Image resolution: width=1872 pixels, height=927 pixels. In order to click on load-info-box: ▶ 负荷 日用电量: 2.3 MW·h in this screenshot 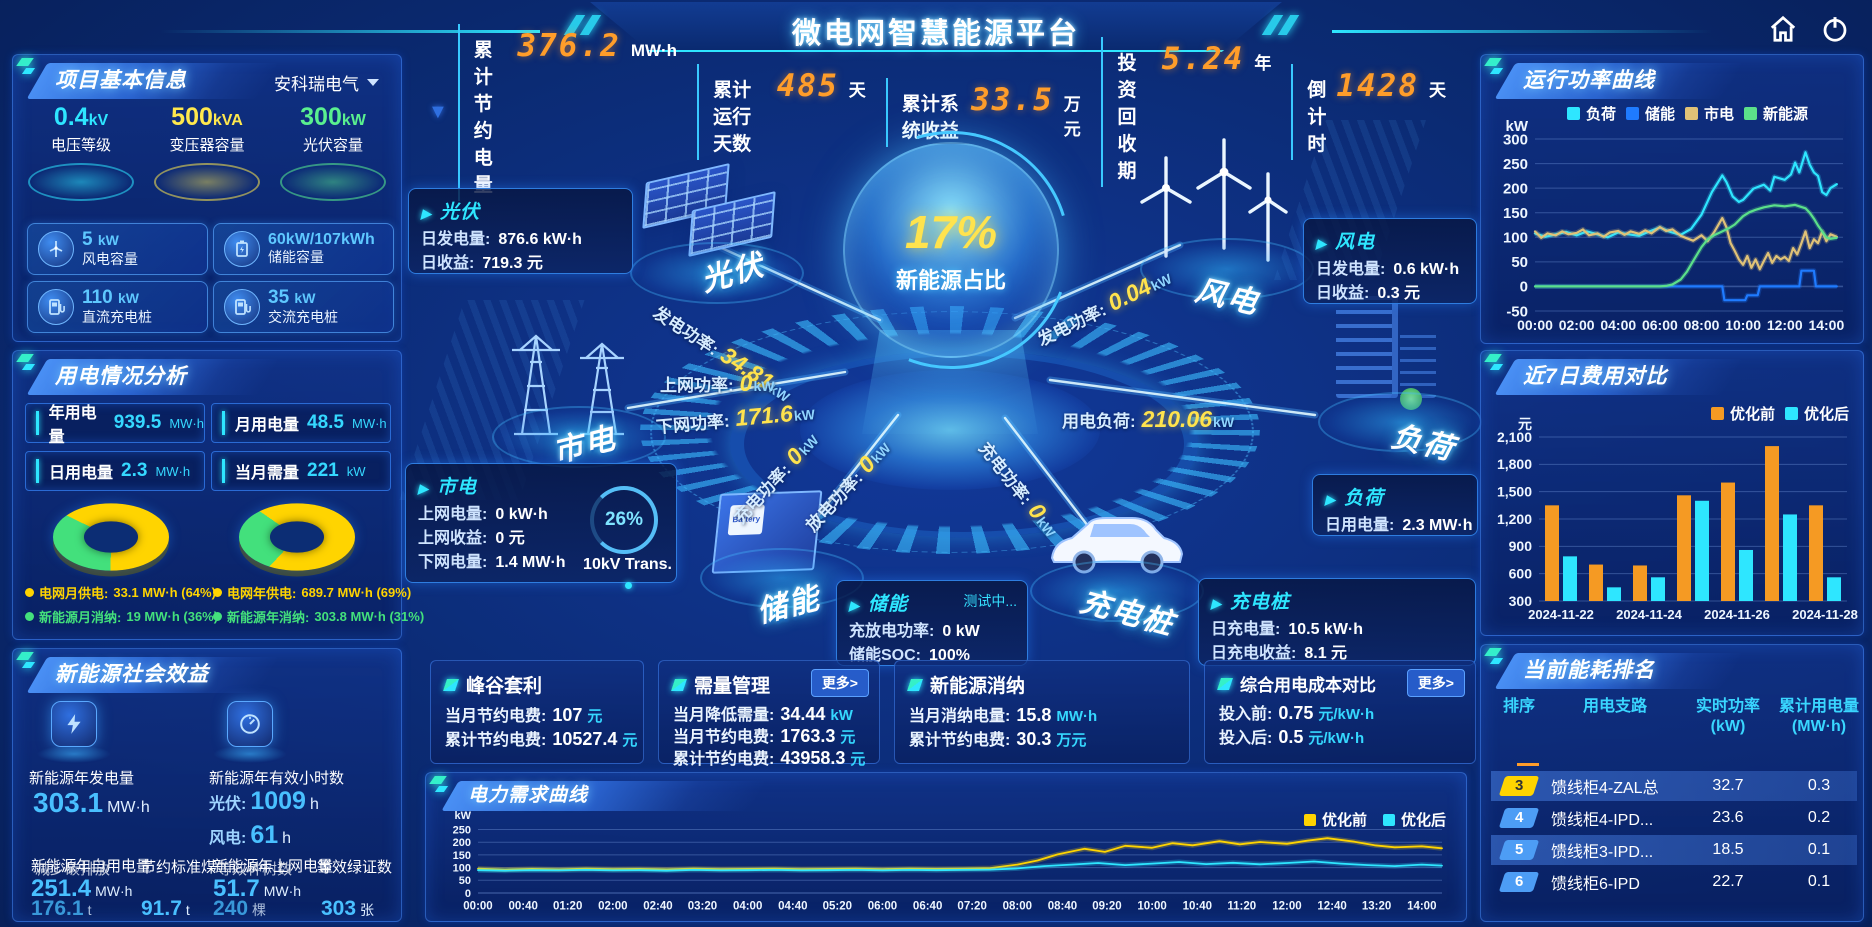, I will do `click(1395, 505)`.